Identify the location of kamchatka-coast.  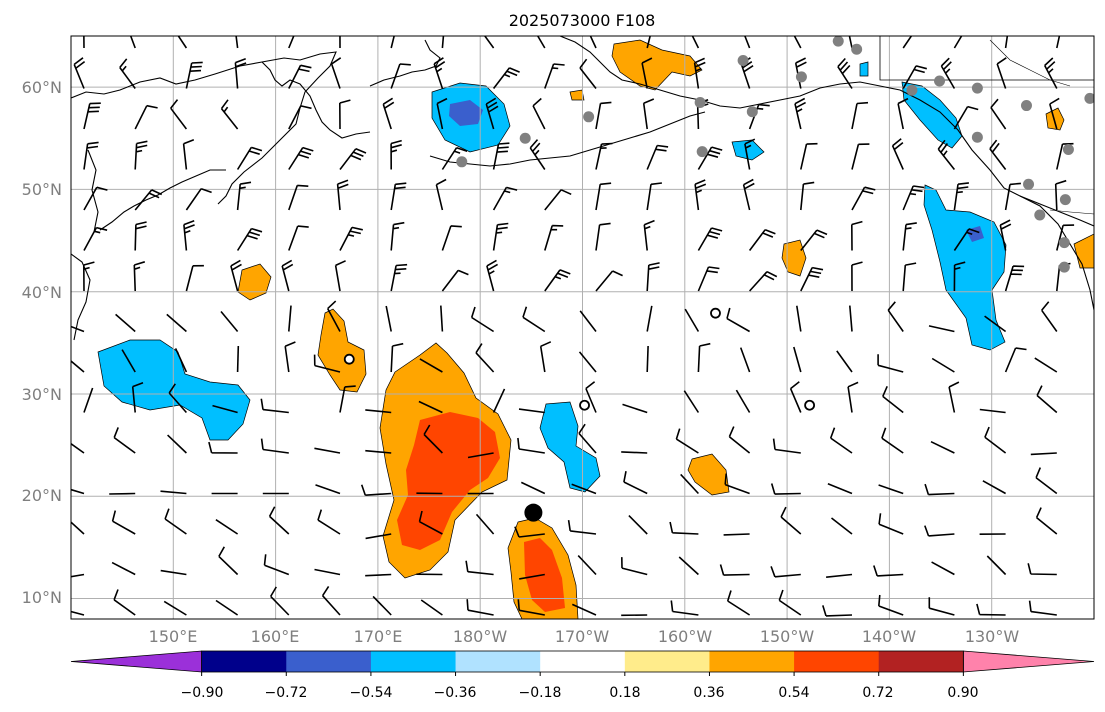
(316, 100).